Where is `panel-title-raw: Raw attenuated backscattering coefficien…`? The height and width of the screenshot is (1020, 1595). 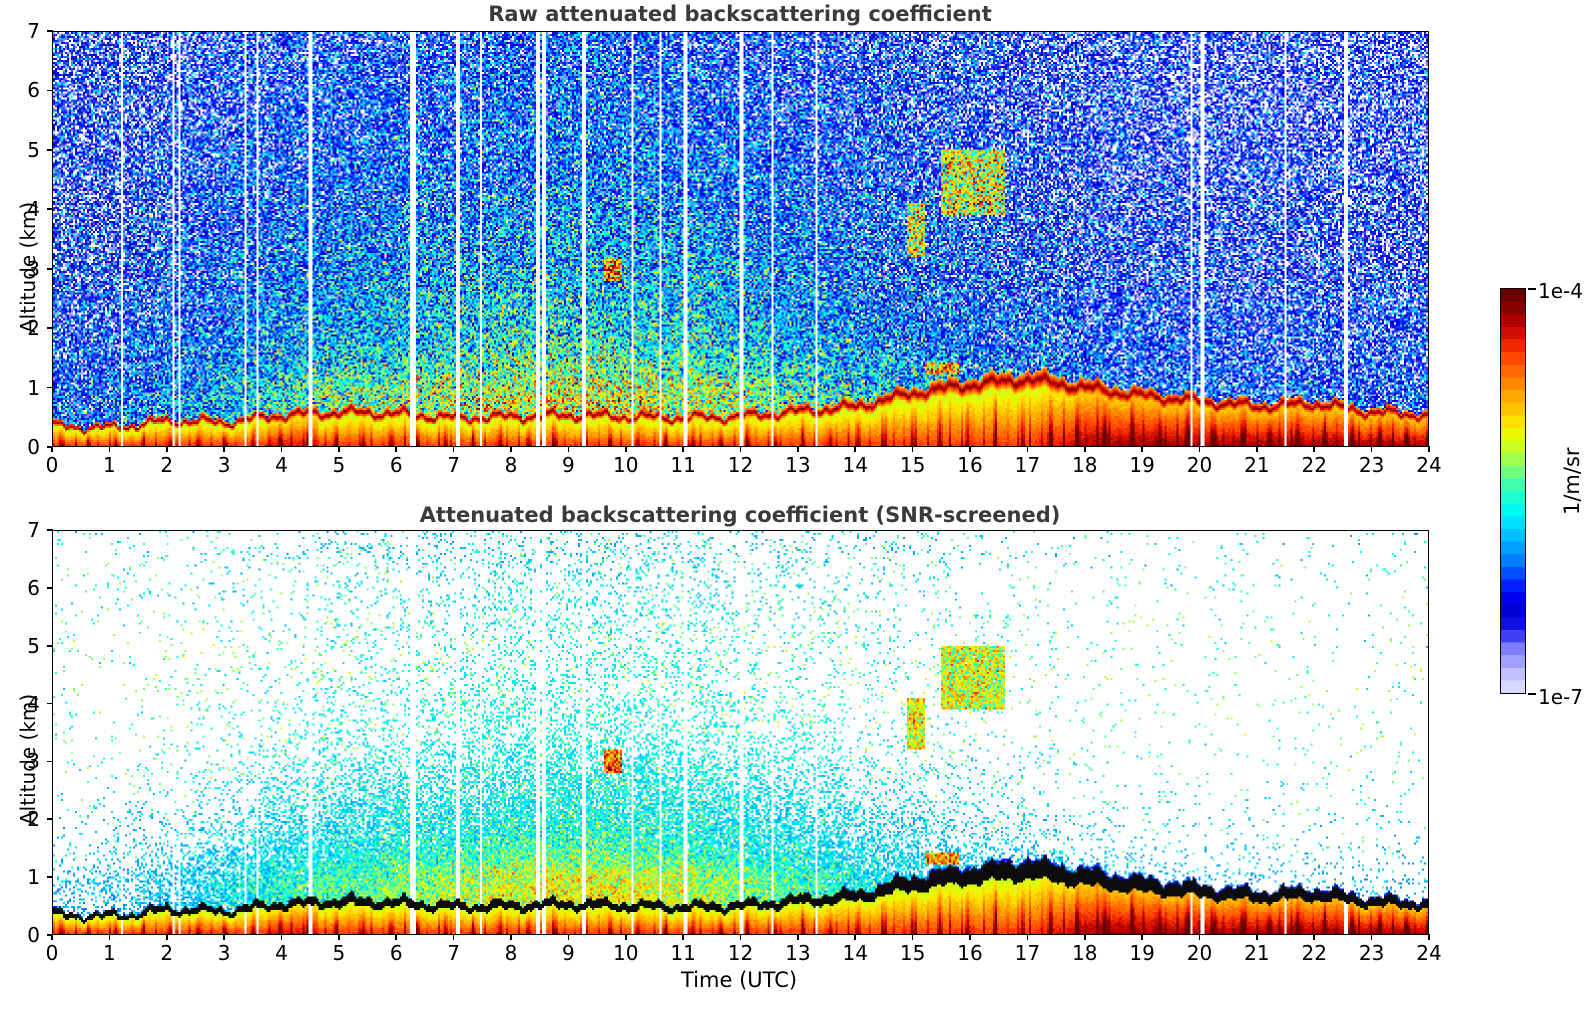
panel-title-raw: Raw attenuated backscattering coefficien… is located at coordinates (740, 14).